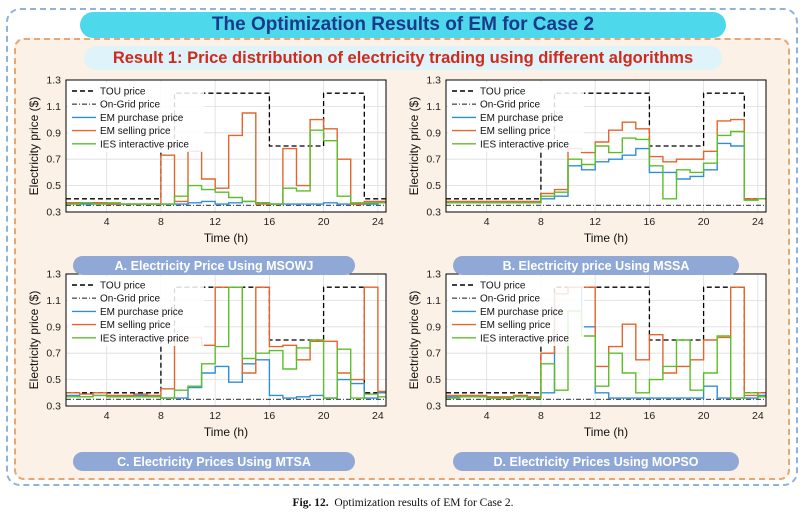 This screenshot has width=806, height=518. I want to click on caption-panel-c-text: C. Electricity Prices Using MTSA, so click(214, 461).